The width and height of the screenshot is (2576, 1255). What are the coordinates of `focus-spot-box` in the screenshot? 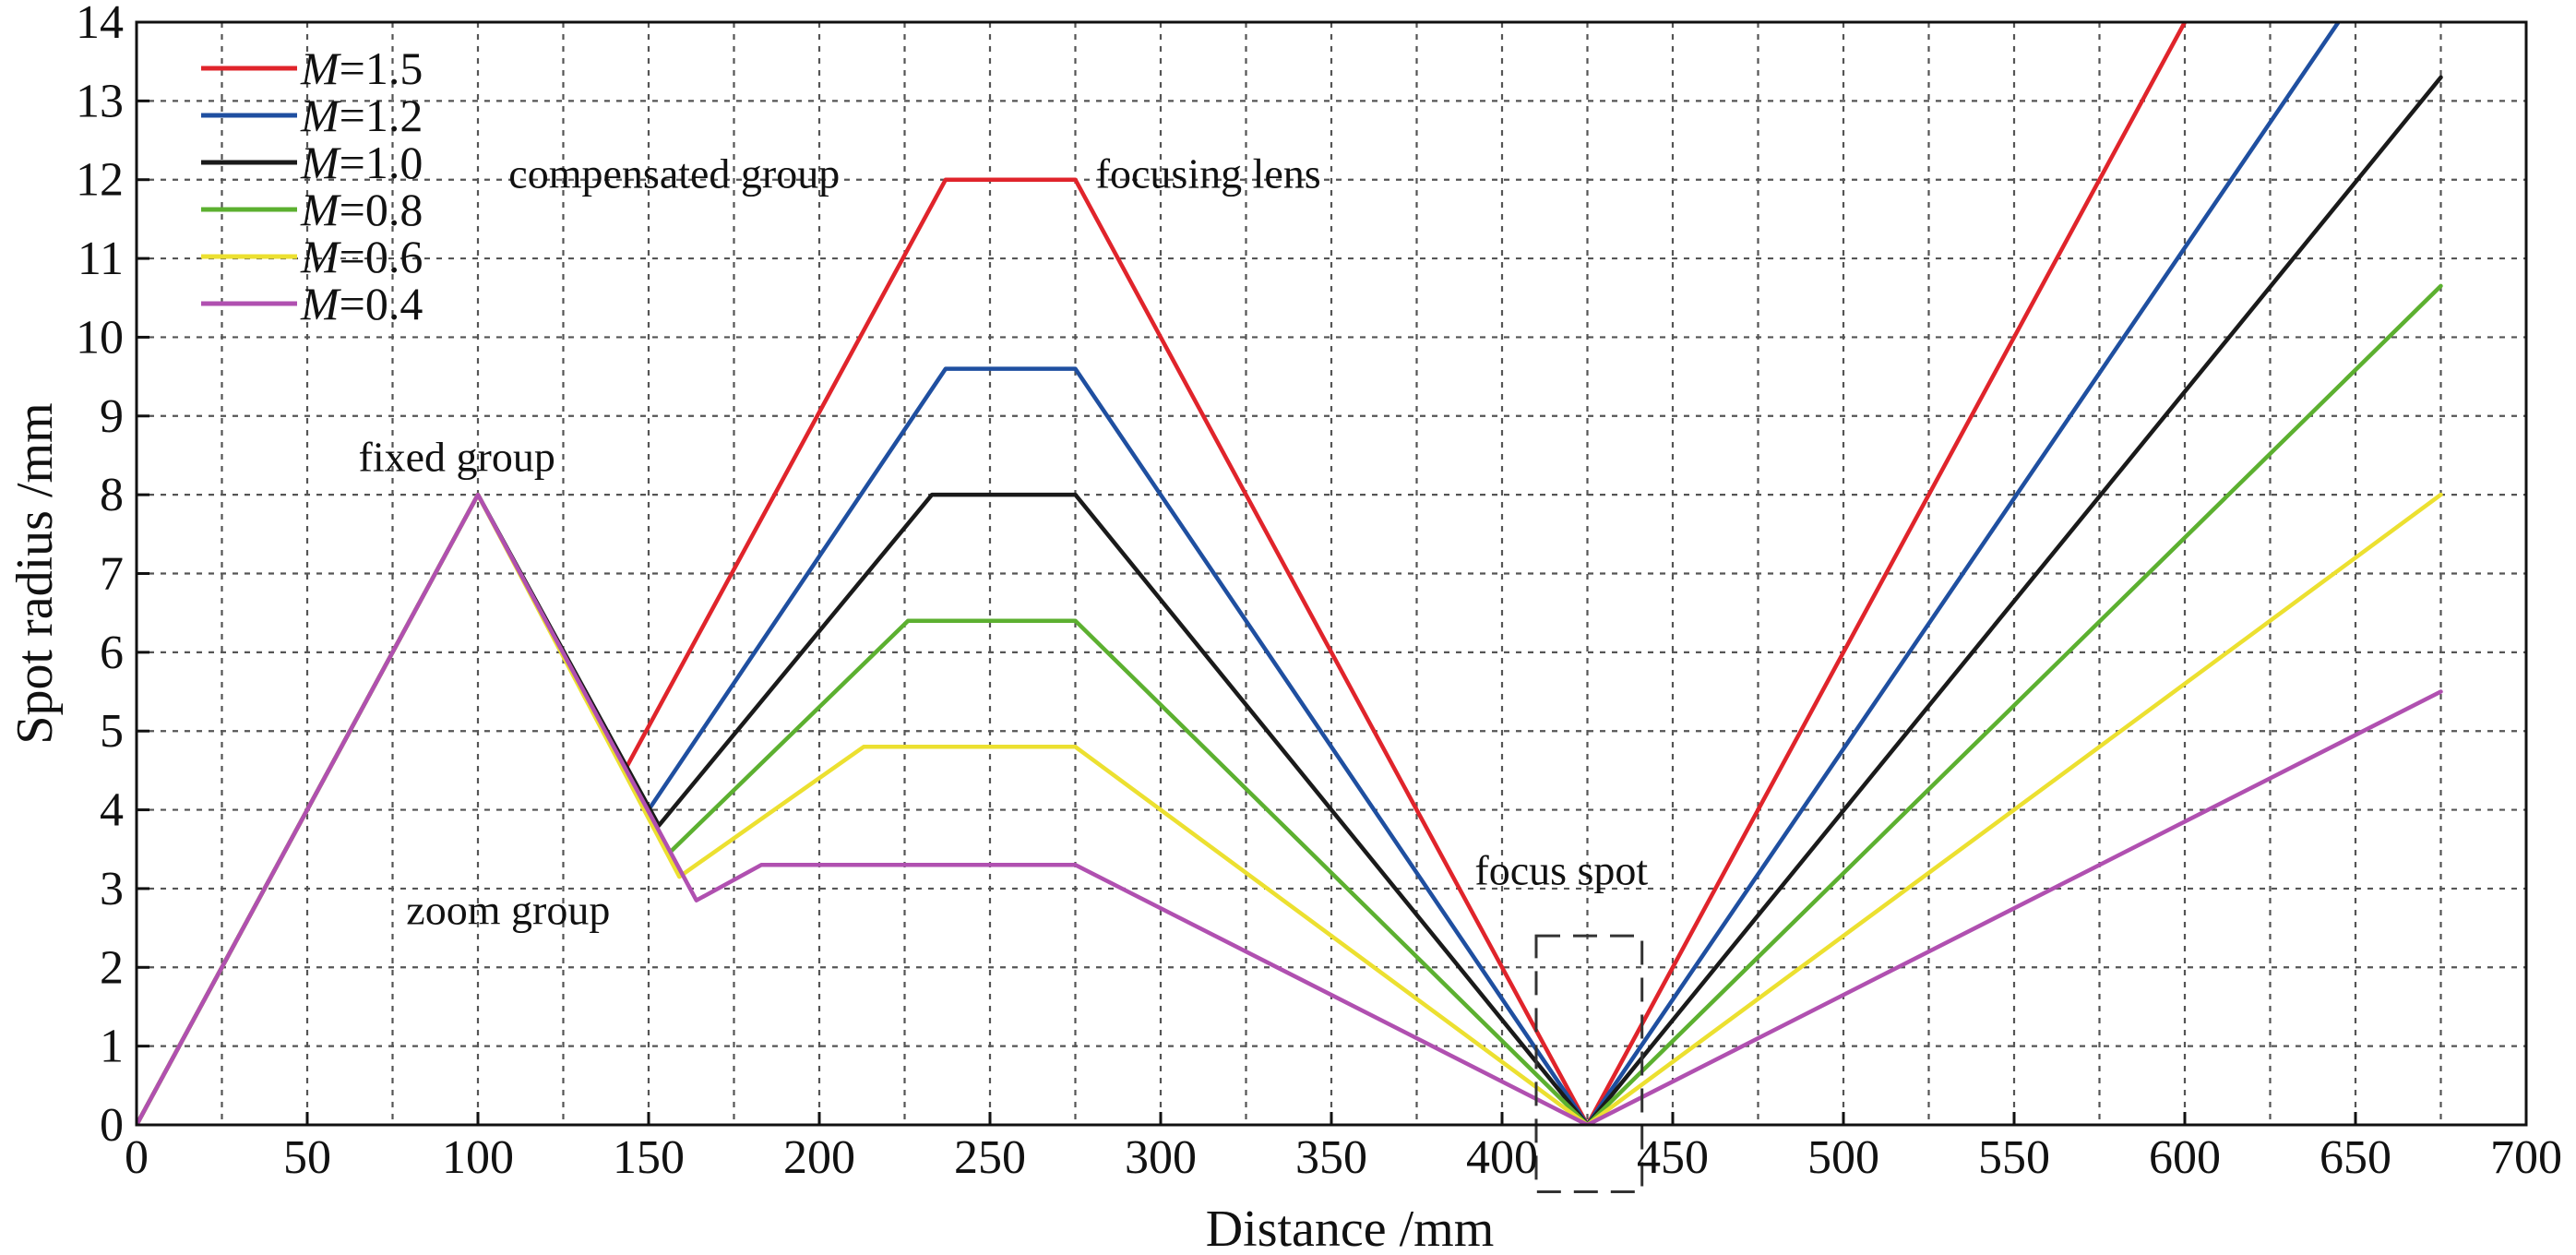 It's located at (1589, 1064).